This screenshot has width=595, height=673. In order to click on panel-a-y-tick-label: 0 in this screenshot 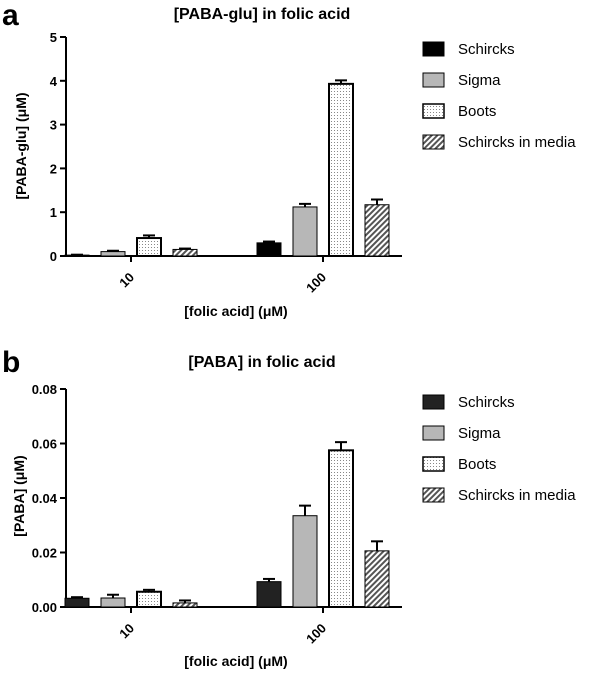, I will do `click(53, 256)`.